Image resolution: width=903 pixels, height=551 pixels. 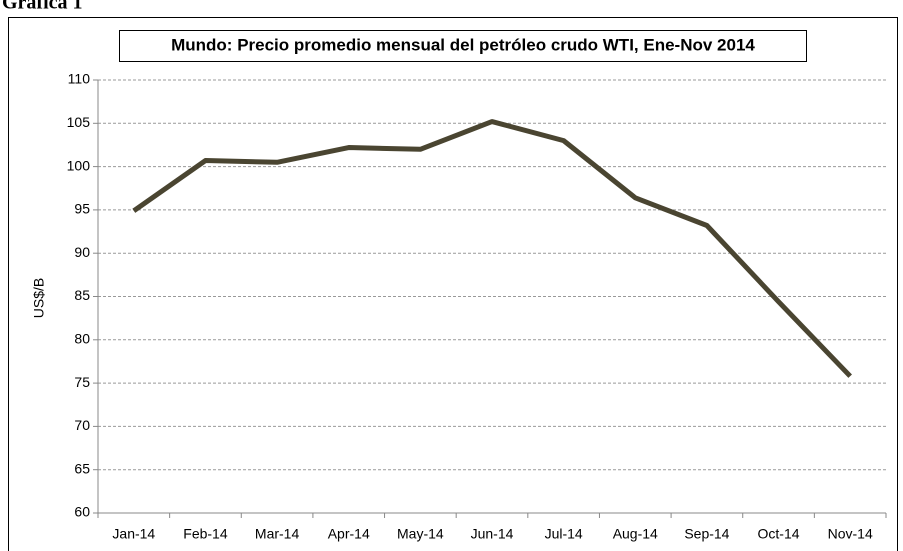 What do you see at coordinates (277, 534) in the screenshot?
I see `x-tick-label: Mar-14` at bounding box center [277, 534].